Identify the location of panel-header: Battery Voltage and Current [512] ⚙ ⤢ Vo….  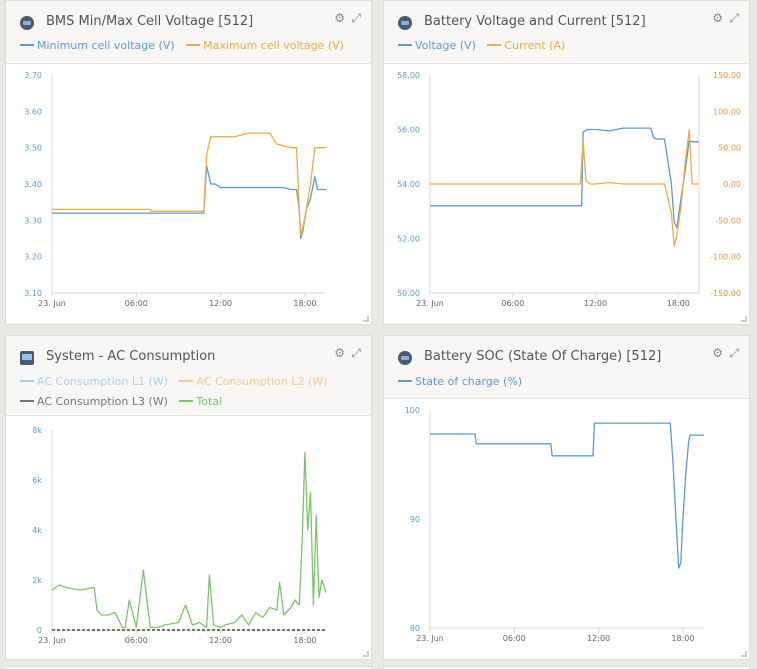
(566, 32).